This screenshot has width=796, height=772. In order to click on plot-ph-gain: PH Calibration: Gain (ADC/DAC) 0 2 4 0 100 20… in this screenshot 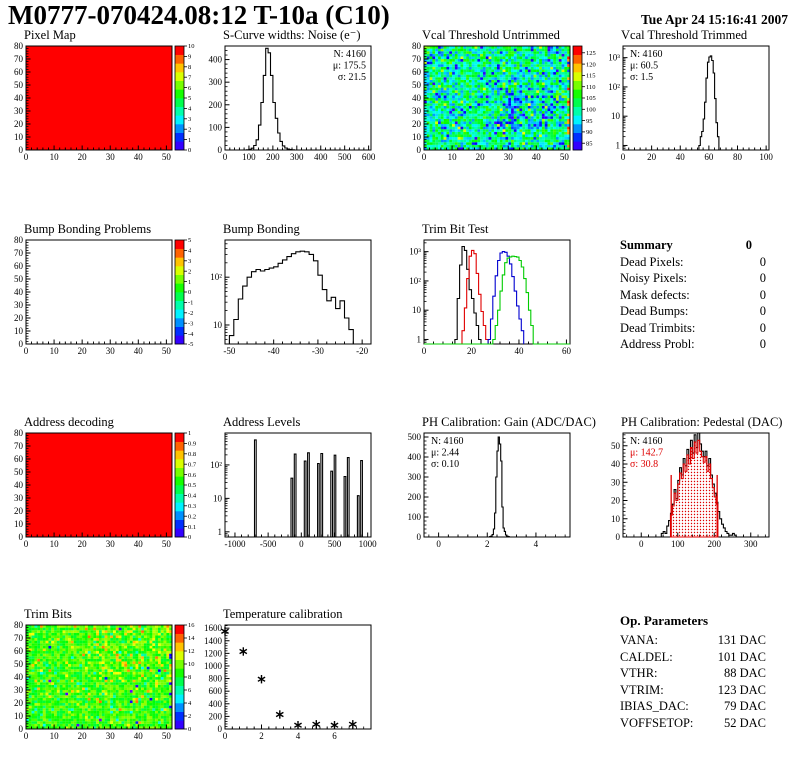, I will do `click(497, 491)`.